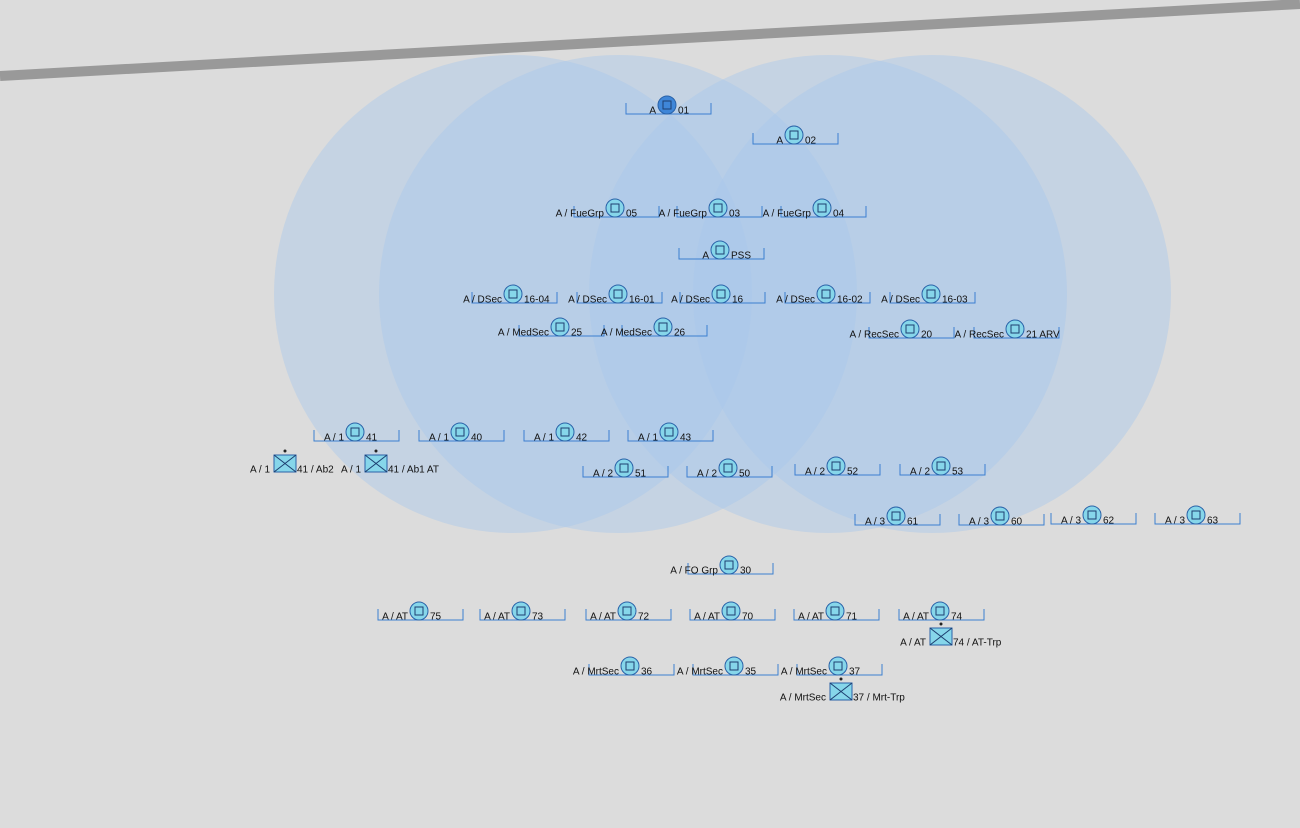 The height and width of the screenshot is (828, 1300). I want to click on unit: A / DSec 16-02, so click(823, 295).